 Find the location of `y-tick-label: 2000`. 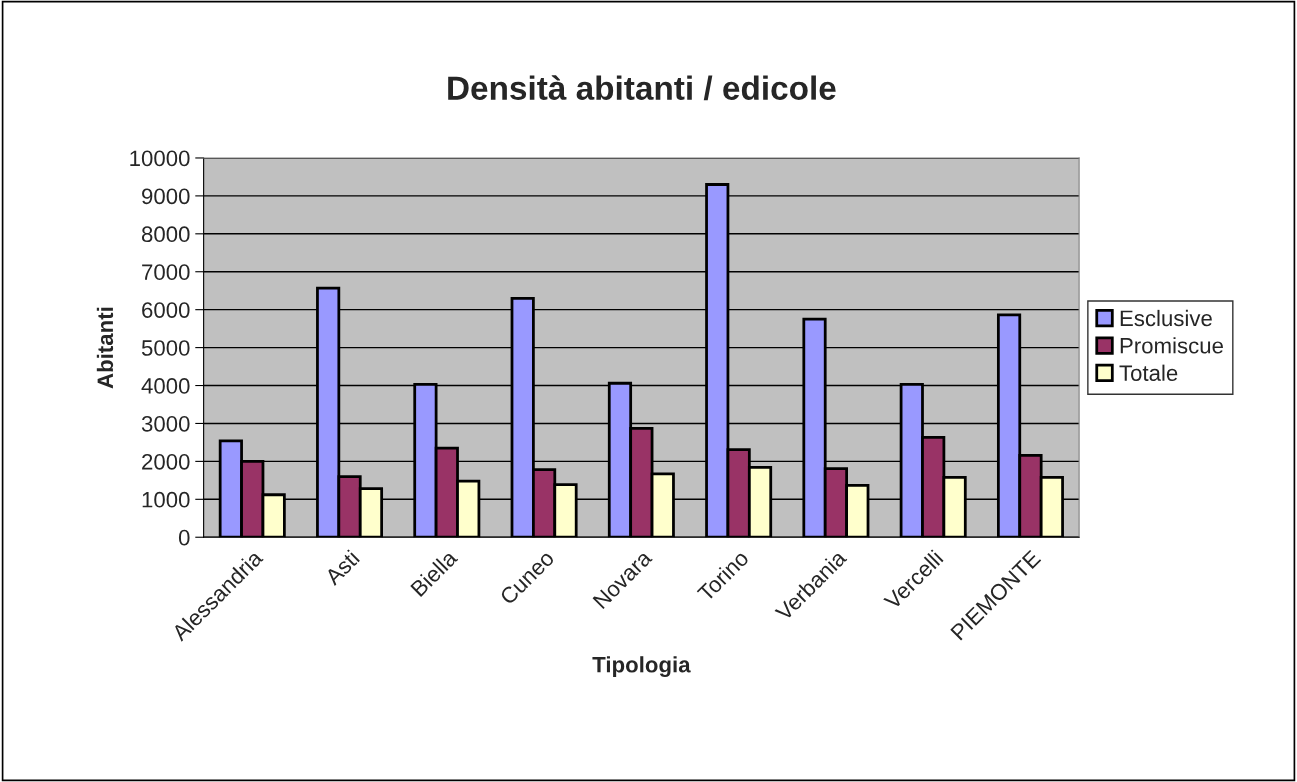

y-tick-label: 2000 is located at coordinates (166, 461).